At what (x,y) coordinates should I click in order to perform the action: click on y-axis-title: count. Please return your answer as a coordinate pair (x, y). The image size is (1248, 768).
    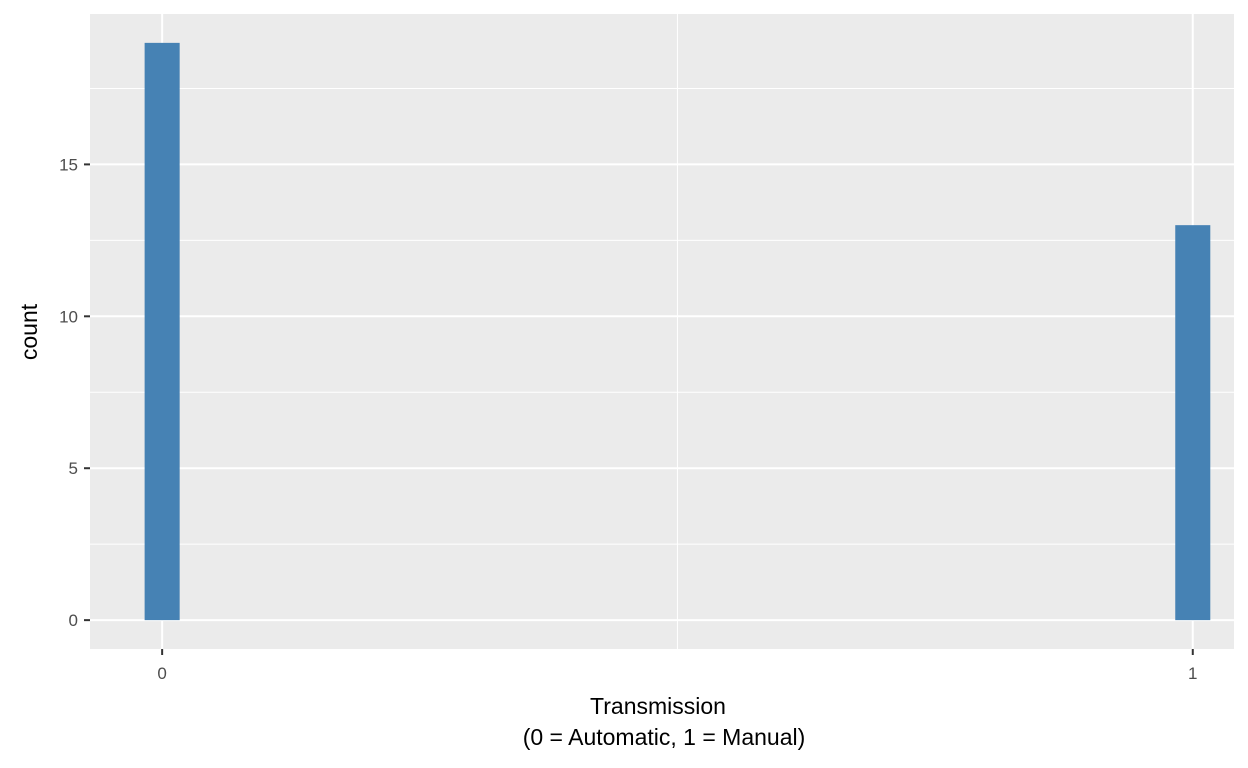
    Looking at the image, I should click on (29, 331).